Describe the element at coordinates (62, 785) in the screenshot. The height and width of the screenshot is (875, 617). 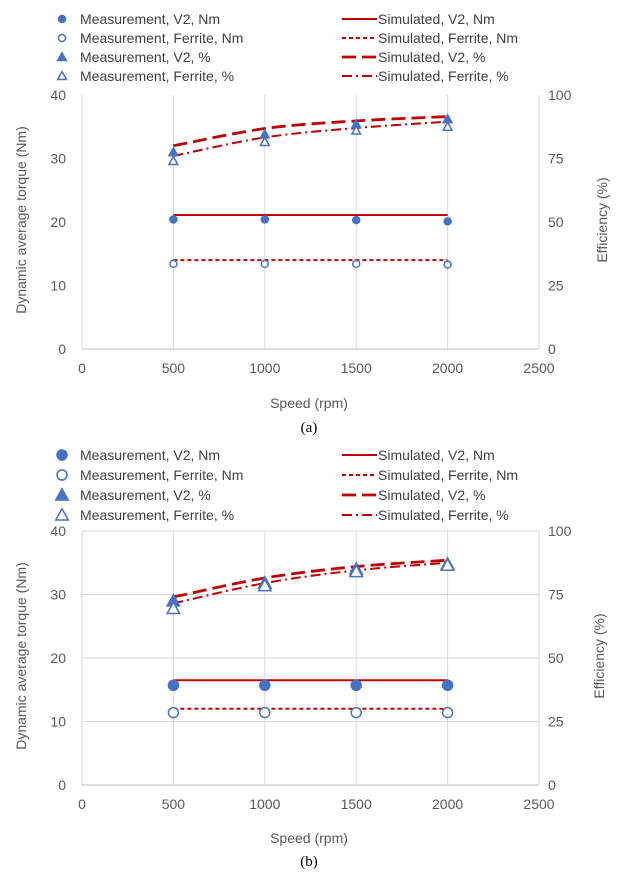
I see `y-tick-label: 0` at that location.